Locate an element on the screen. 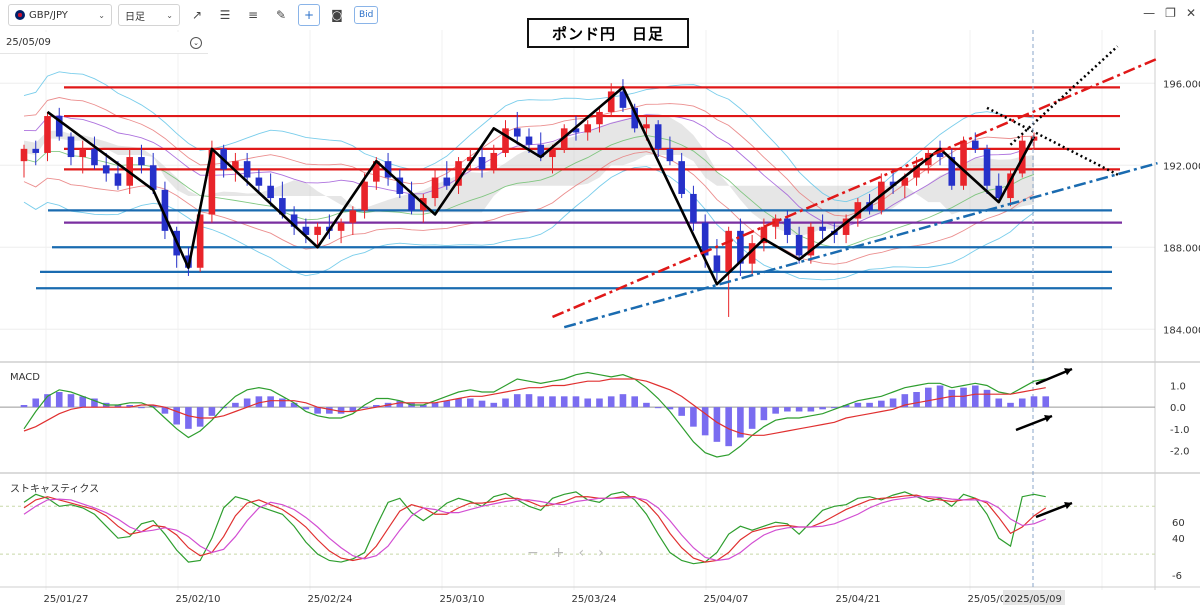  arrow-icon: ↗ is located at coordinates (197, 15).